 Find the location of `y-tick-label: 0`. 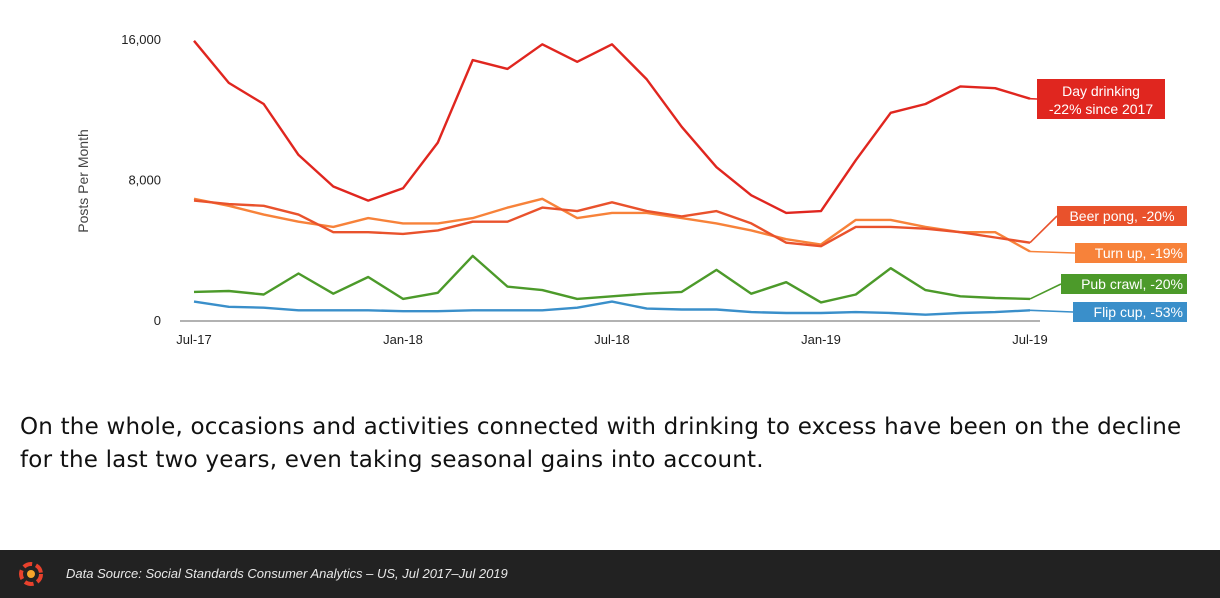

y-tick-label: 0 is located at coordinates (157, 320).